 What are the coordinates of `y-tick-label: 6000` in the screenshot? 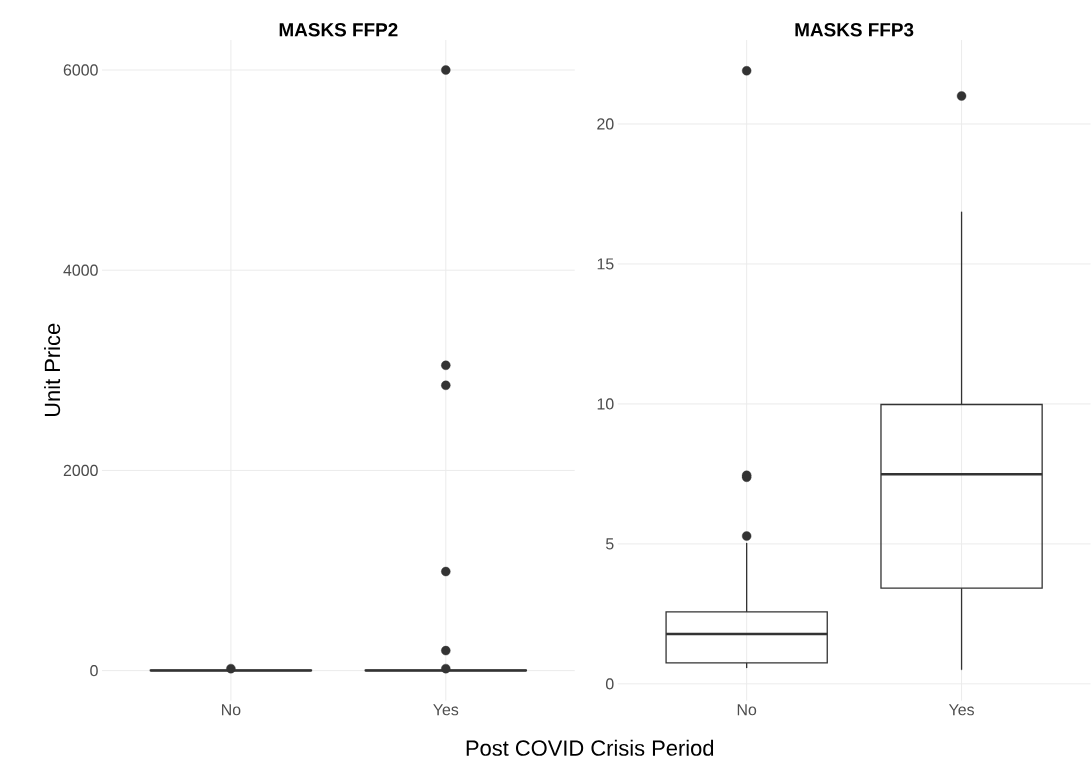 It's located at (80, 70).